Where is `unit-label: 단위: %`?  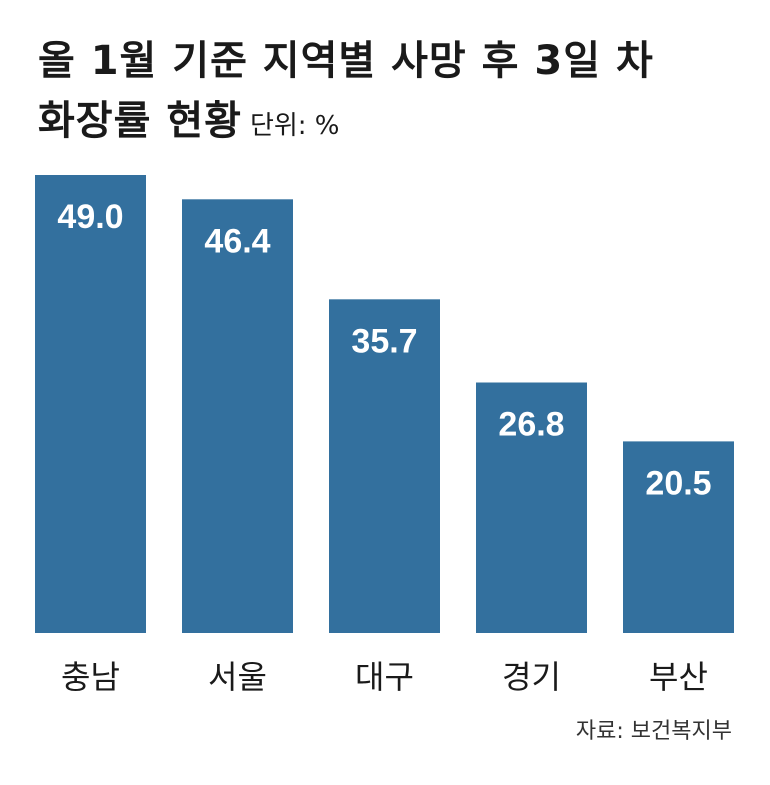
unit-label: 단위: % is located at coordinates (294, 126).